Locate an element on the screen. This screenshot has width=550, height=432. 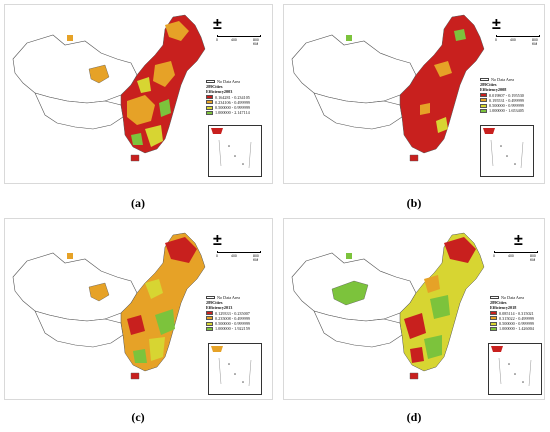
north-arrow-d: ± is located at coordinates (518, 240).